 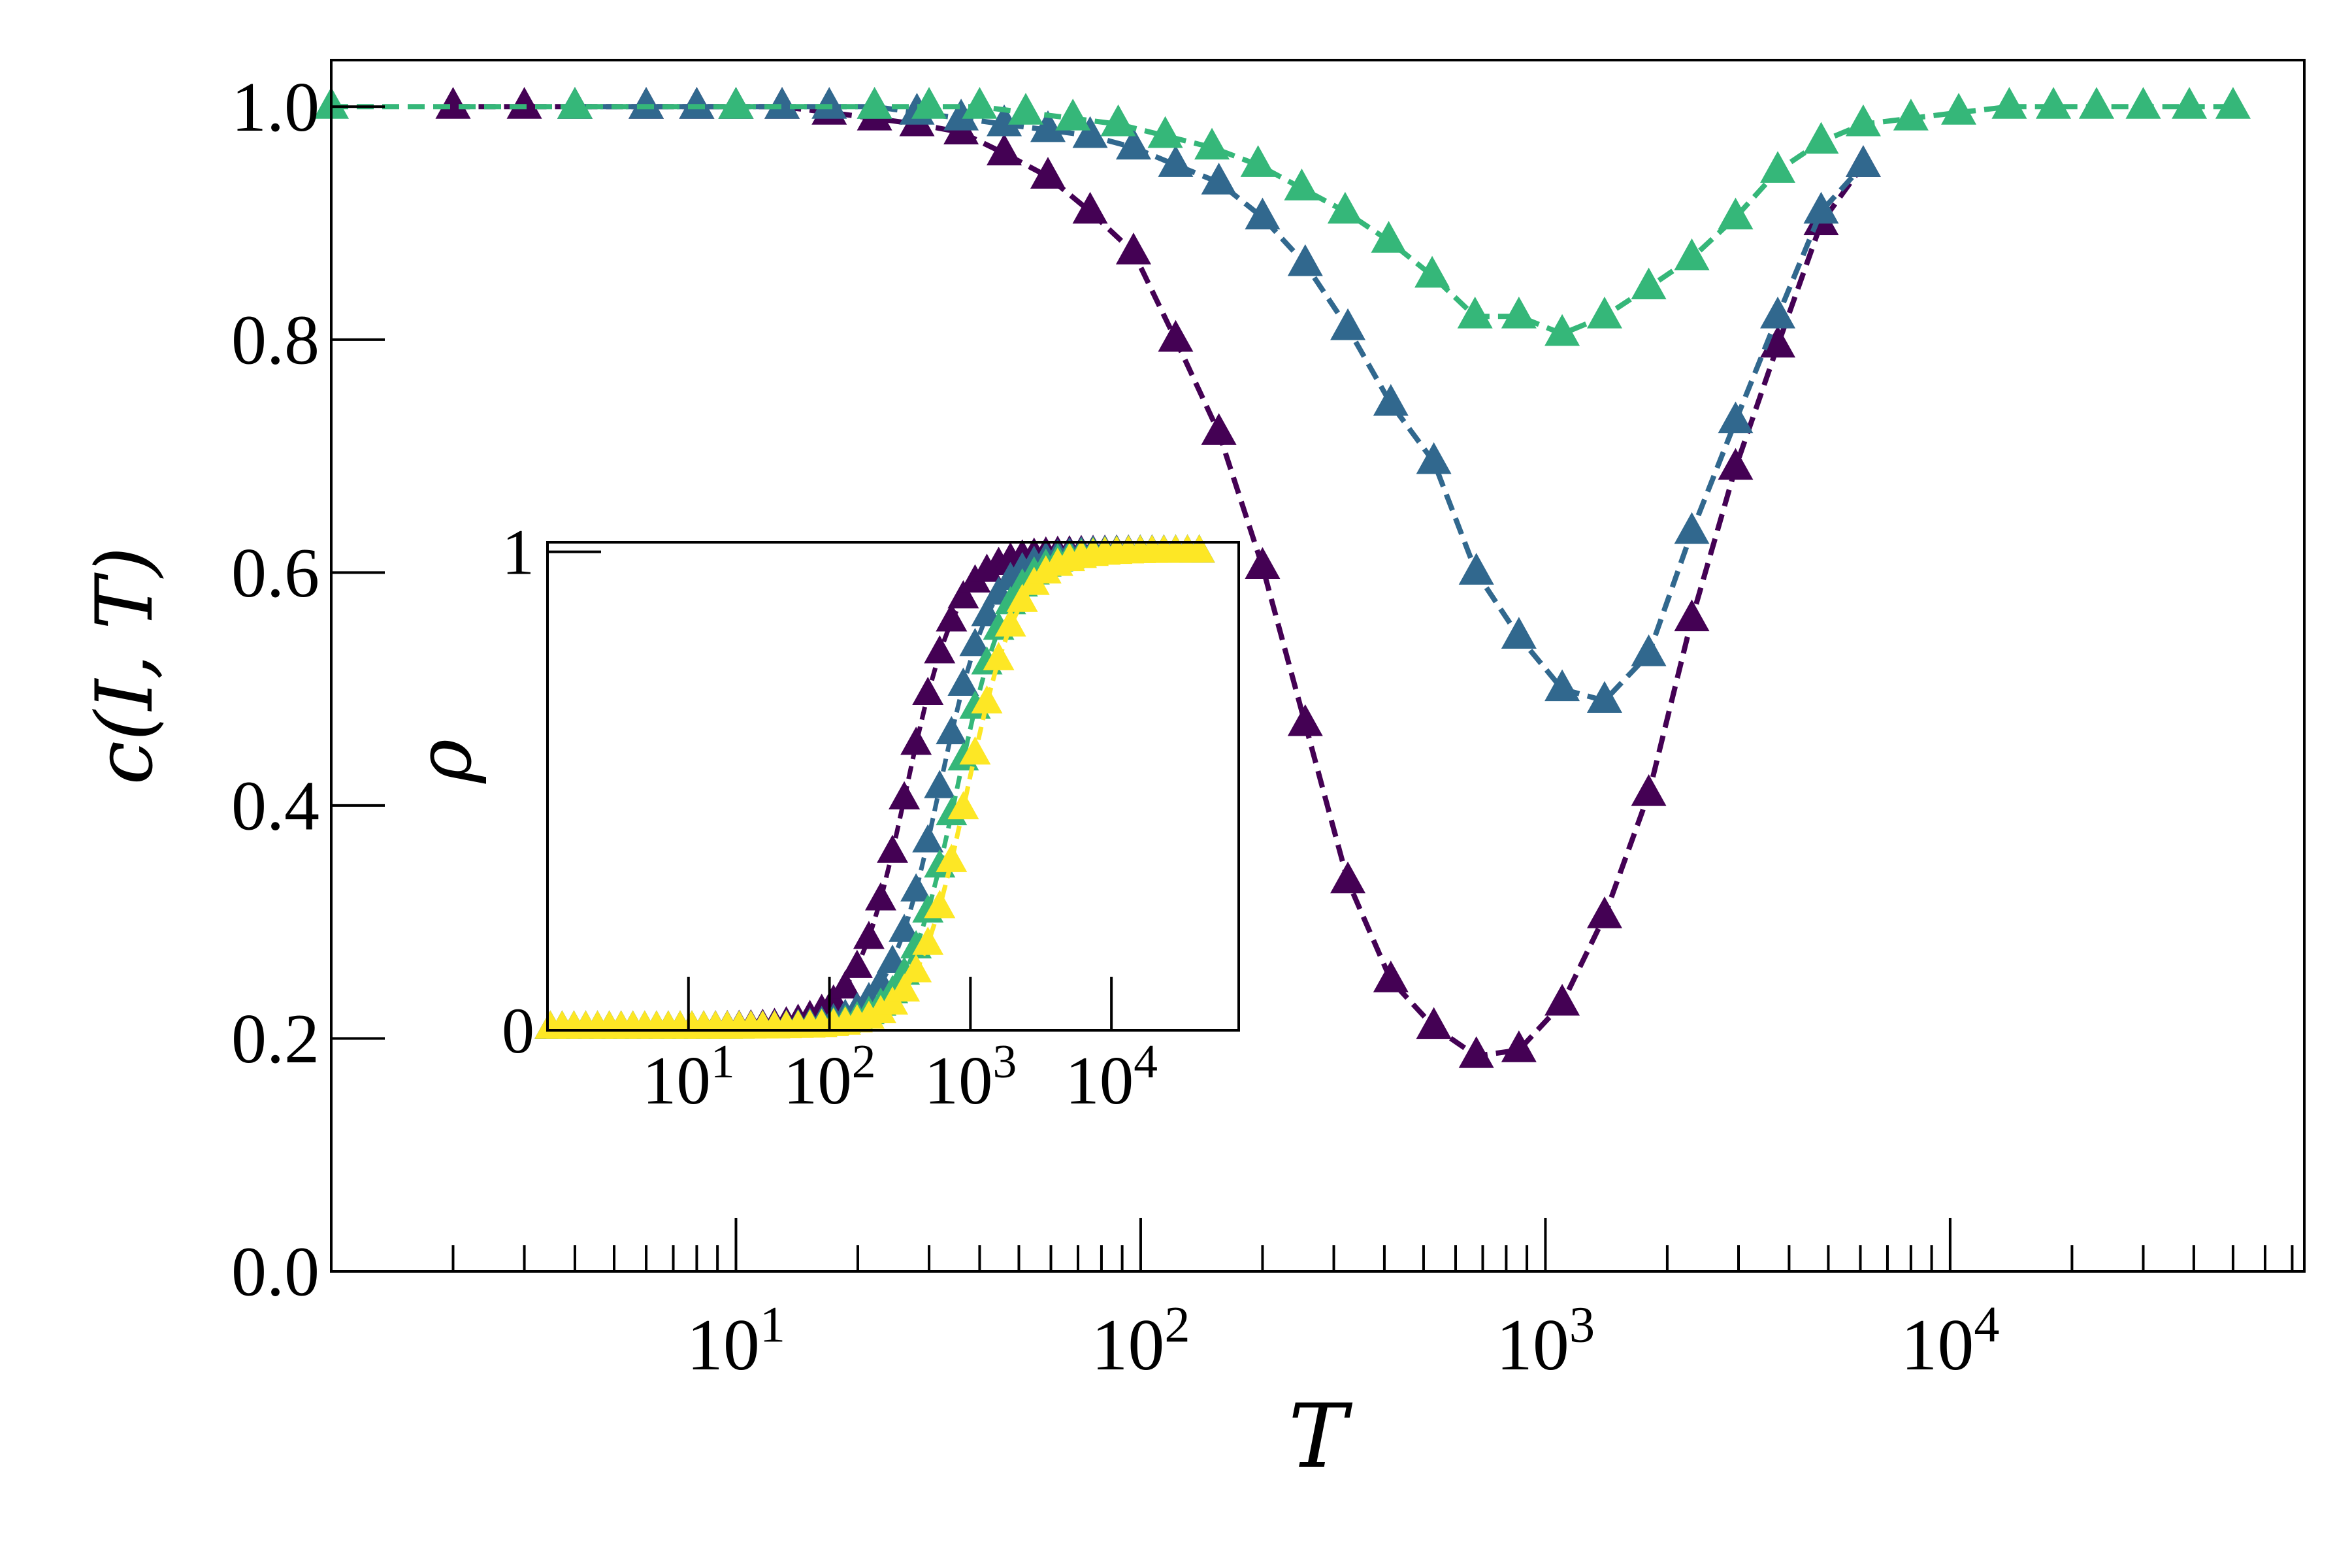 What do you see at coordinates (445, 762) in the screenshot?
I see `inset-y-axis-label: ρ` at bounding box center [445, 762].